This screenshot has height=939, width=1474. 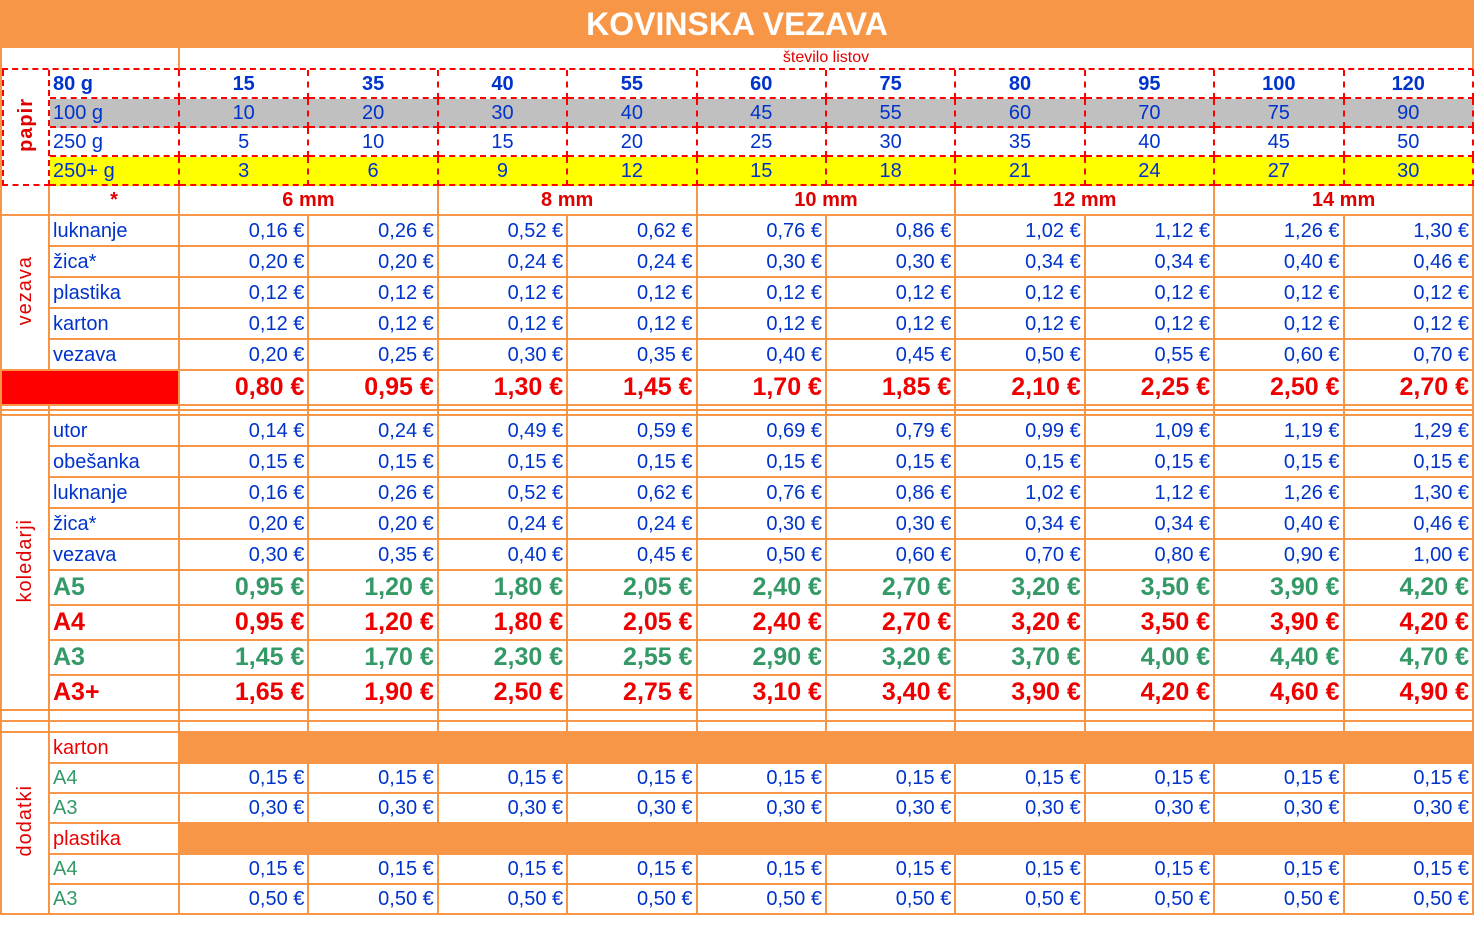 What do you see at coordinates (633, 588) in the screenshot?
I see `total-price: 2,05 €` at bounding box center [633, 588].